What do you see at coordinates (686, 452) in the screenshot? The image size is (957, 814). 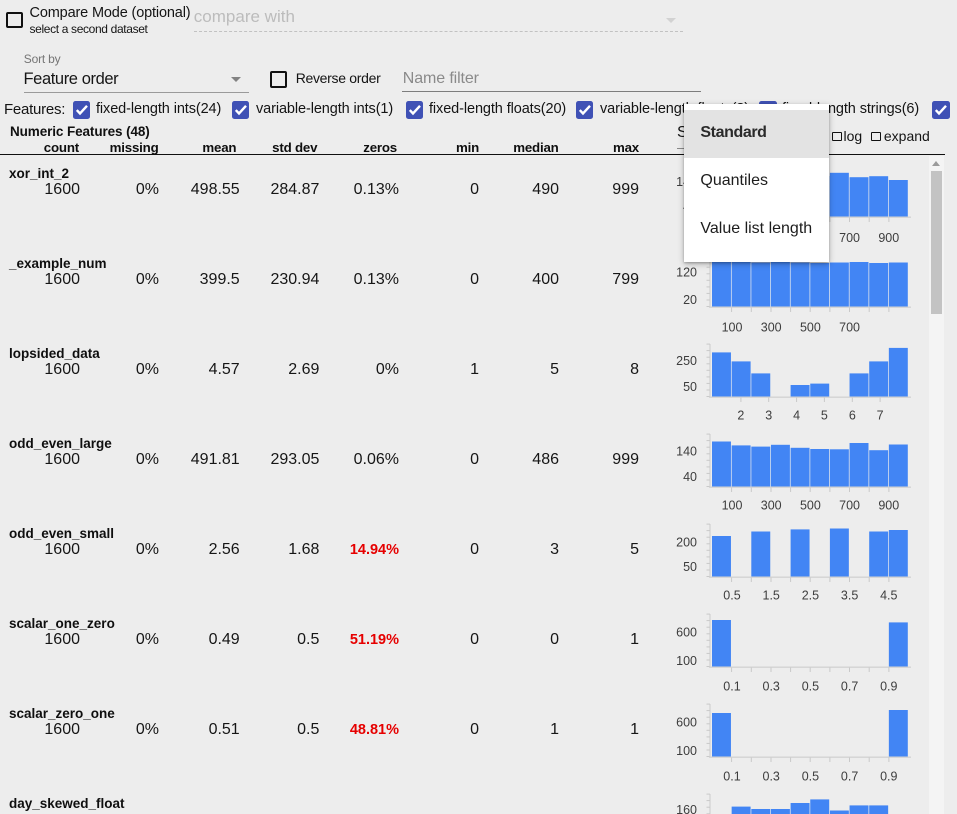 I see `svg-text: 140` at bounding box center [686, 452].